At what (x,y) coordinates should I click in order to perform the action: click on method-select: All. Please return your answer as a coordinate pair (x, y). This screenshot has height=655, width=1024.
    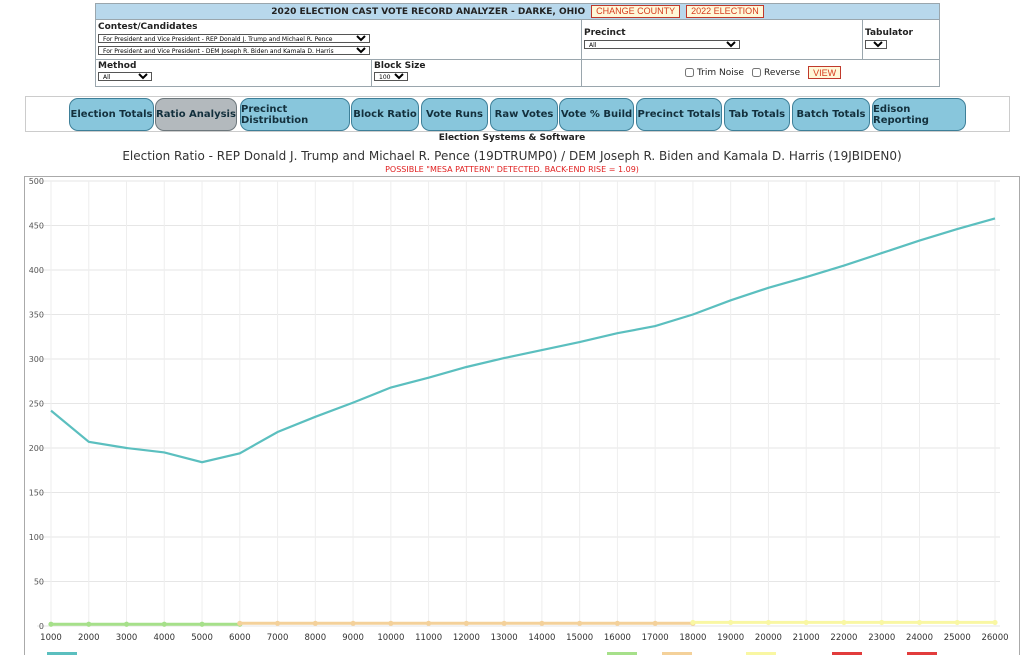
    Looking at the image, I should click on (125, 76).